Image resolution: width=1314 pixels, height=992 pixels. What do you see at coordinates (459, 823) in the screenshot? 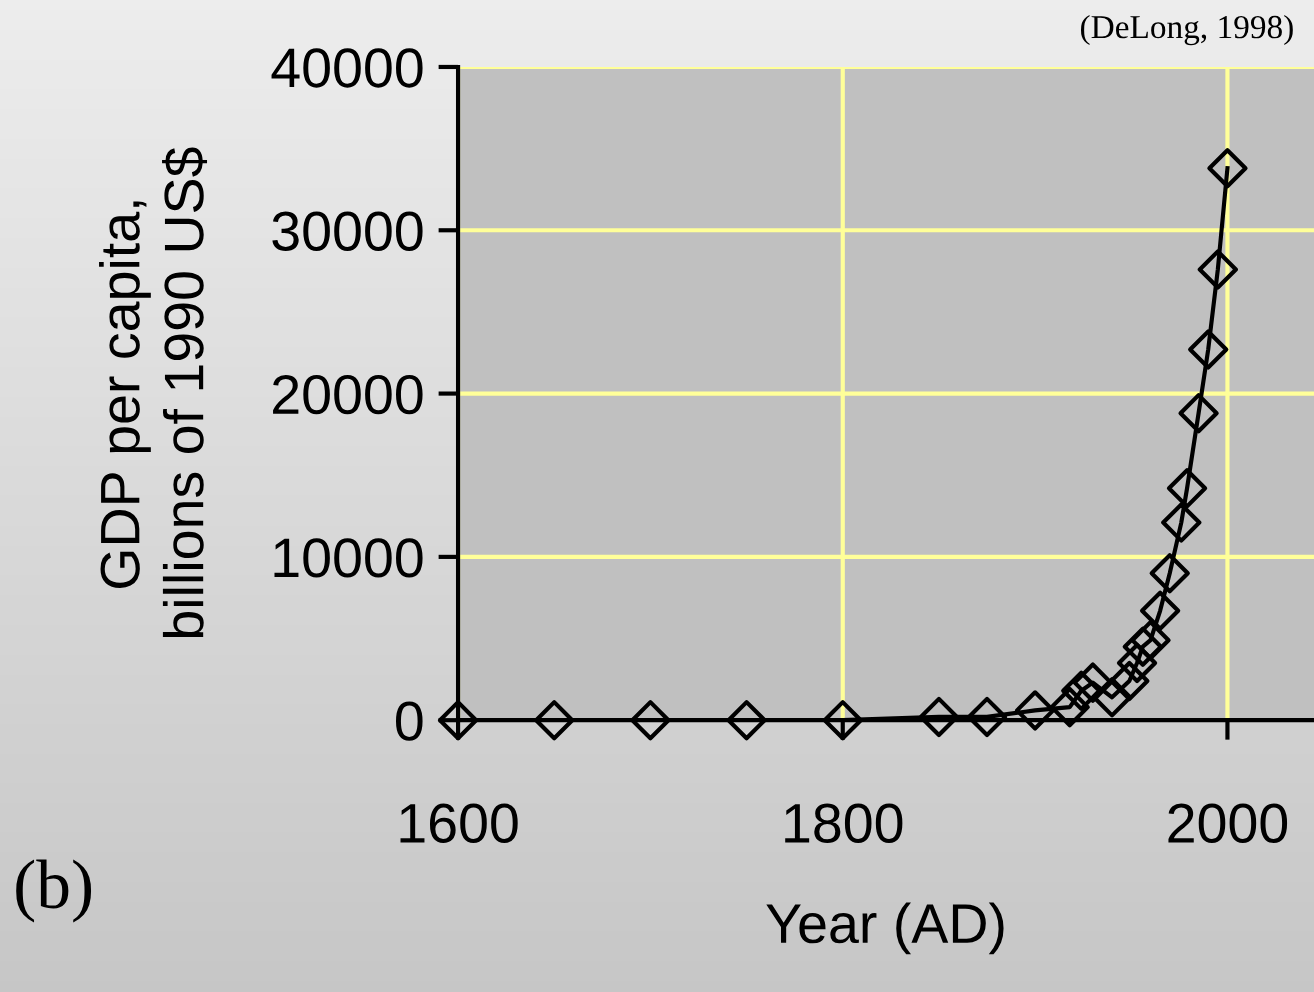
I see `x-tick-label: 1600` at bounding box center [459, 823].